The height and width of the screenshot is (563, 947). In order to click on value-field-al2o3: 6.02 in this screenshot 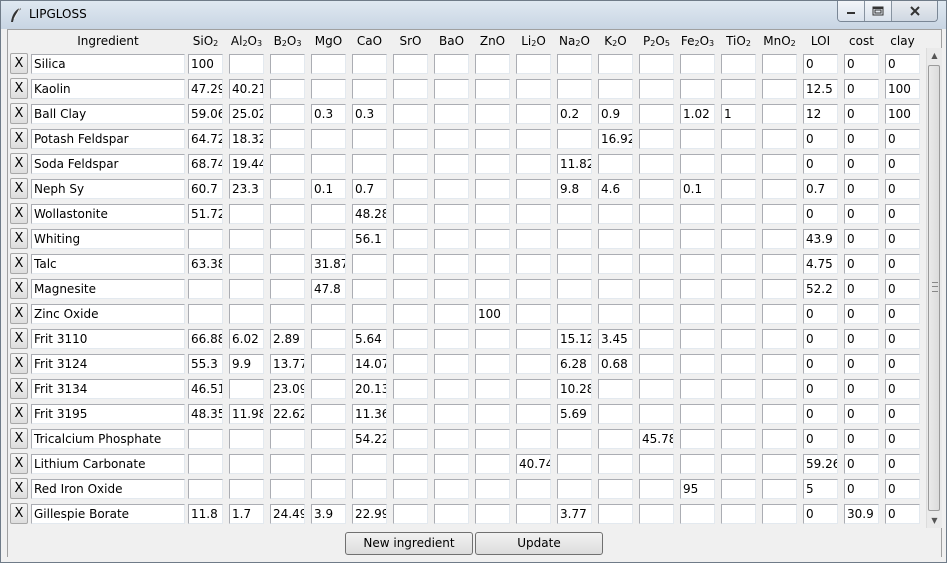, I will do `click(246, 339)`.